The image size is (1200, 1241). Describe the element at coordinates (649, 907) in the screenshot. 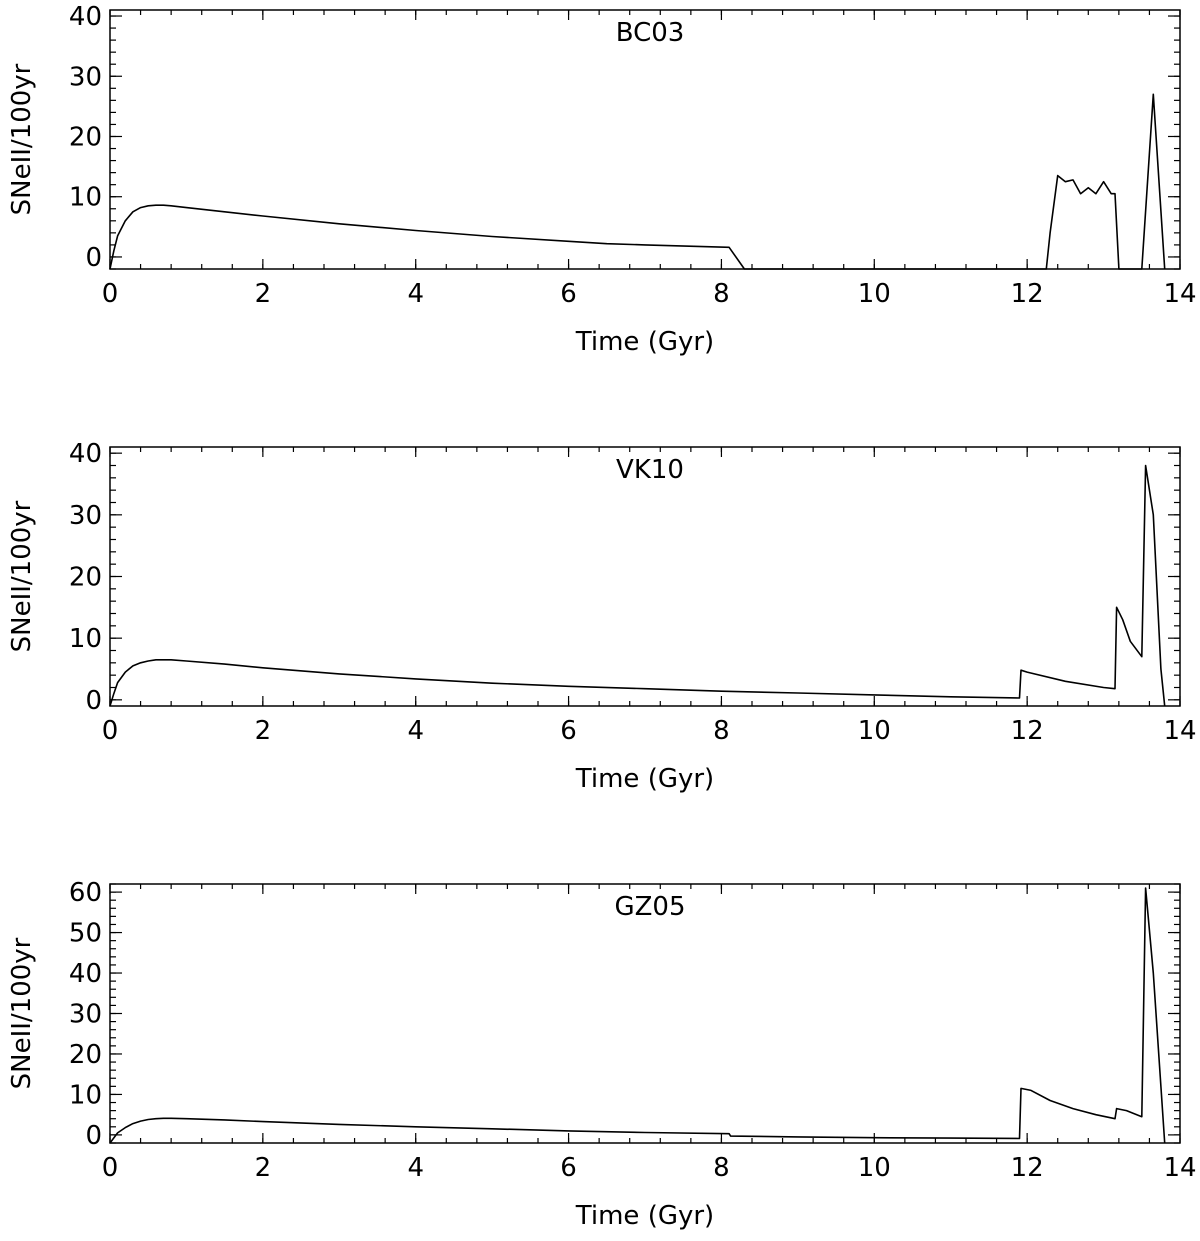

I see `panel-title: GZ05` at that location.